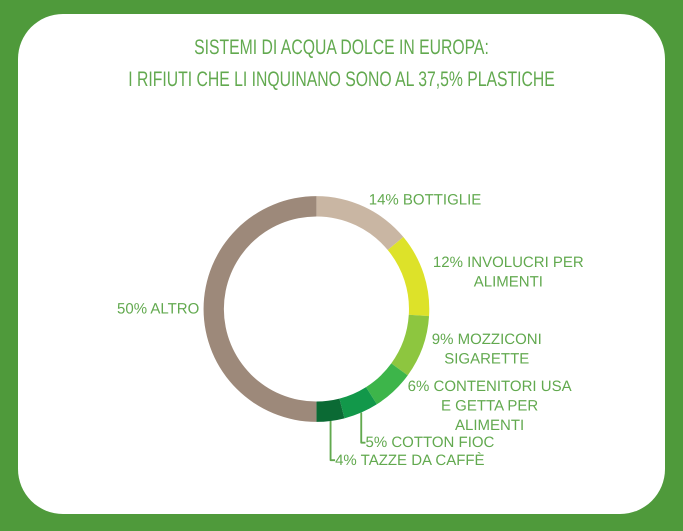 This screenshot has width=683, height=531. Describe the element at coordinates (508, 272) in the screenshot. I see `slice-label: 12% INVOLUCRI PER ALIMENTI` at that location.